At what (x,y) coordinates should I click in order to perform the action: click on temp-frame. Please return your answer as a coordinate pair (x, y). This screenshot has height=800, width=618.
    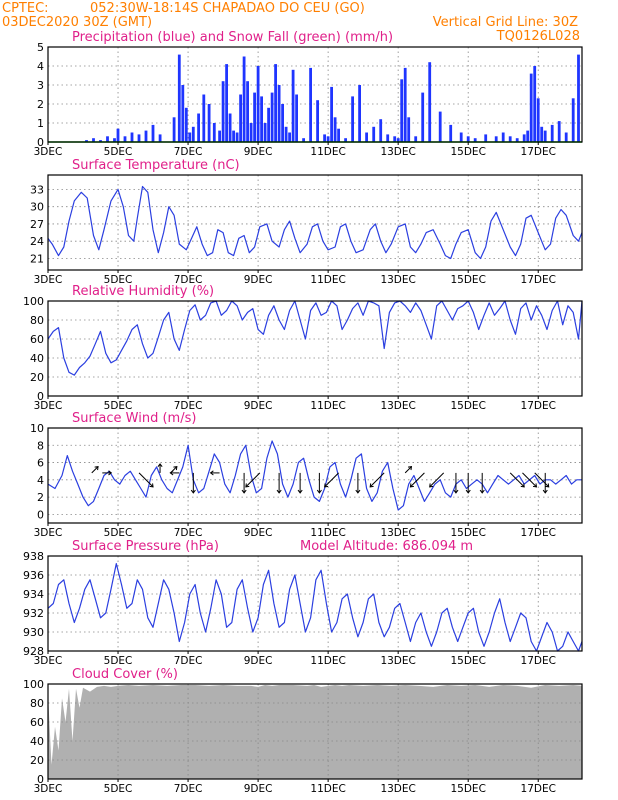
    Looking at the image, I should click on (315, 222).